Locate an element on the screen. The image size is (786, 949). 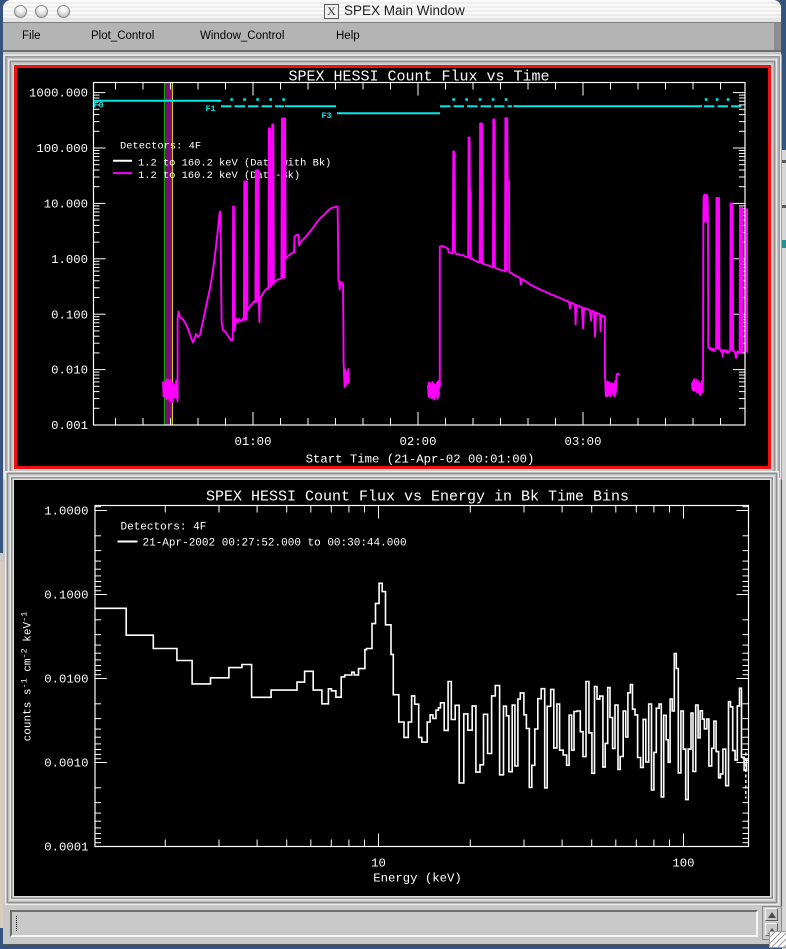
svg-text: 100.000 is located at coordinates (62, 149).